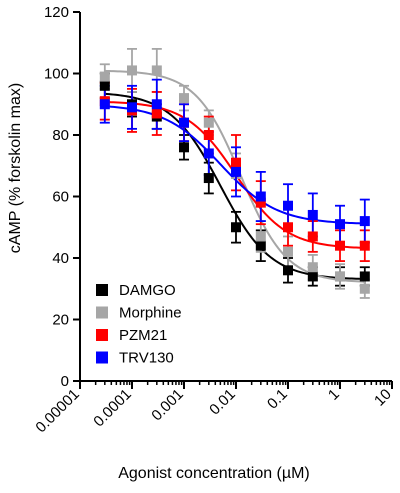 The width and height of the screenshot is (400, 493). I want to click on legend-label: DAMGO, so click(147, 290).